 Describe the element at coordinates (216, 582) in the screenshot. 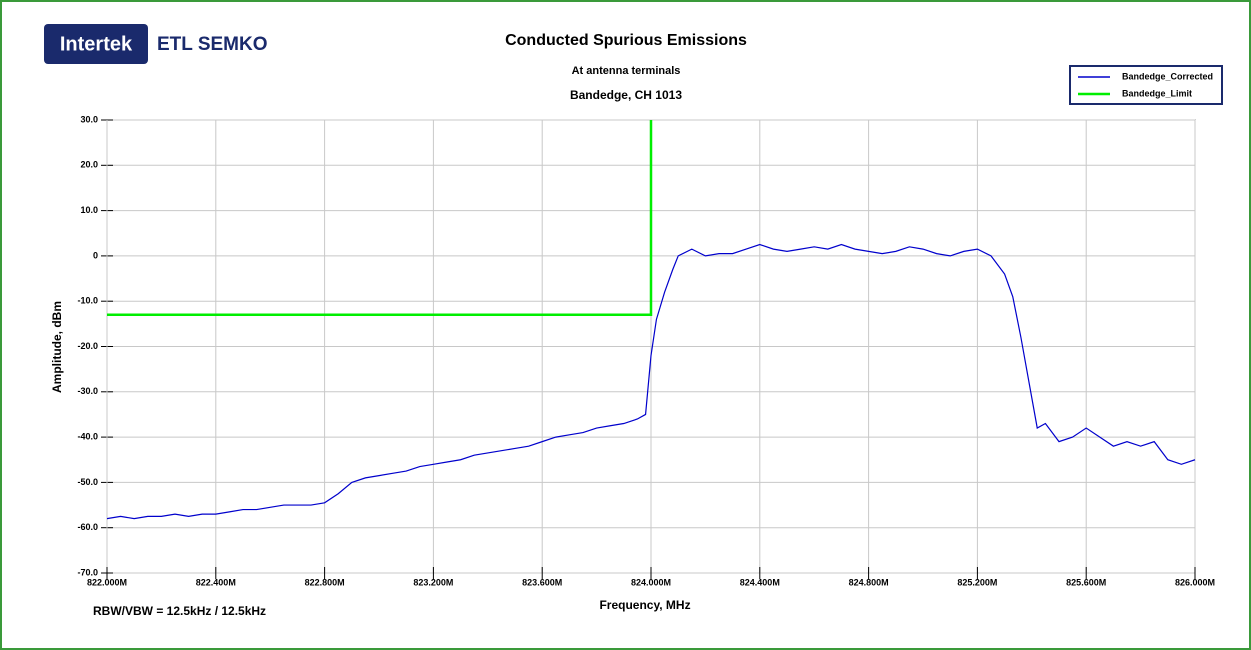

I see `x-tick-label: 822.400M` at that location.